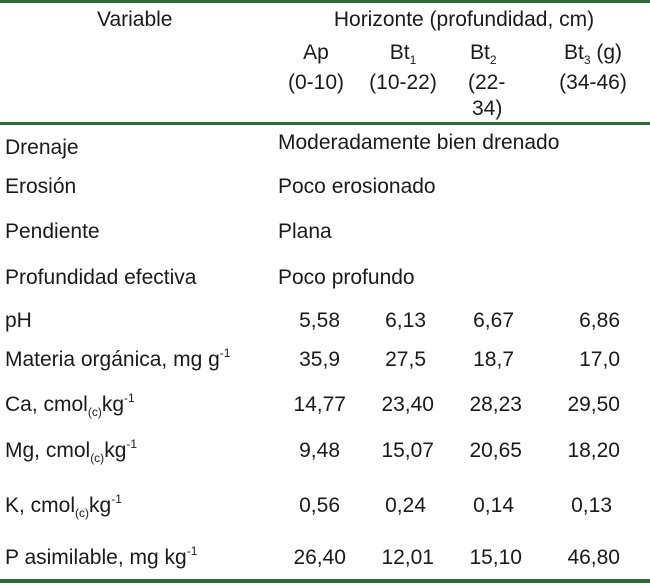 This screenshot has height=584, width=650. What do you see at coordinates (493, 505) in the screenshot?
I see `cell-k-bt2: 0,14` at bounding box center [493, 505].